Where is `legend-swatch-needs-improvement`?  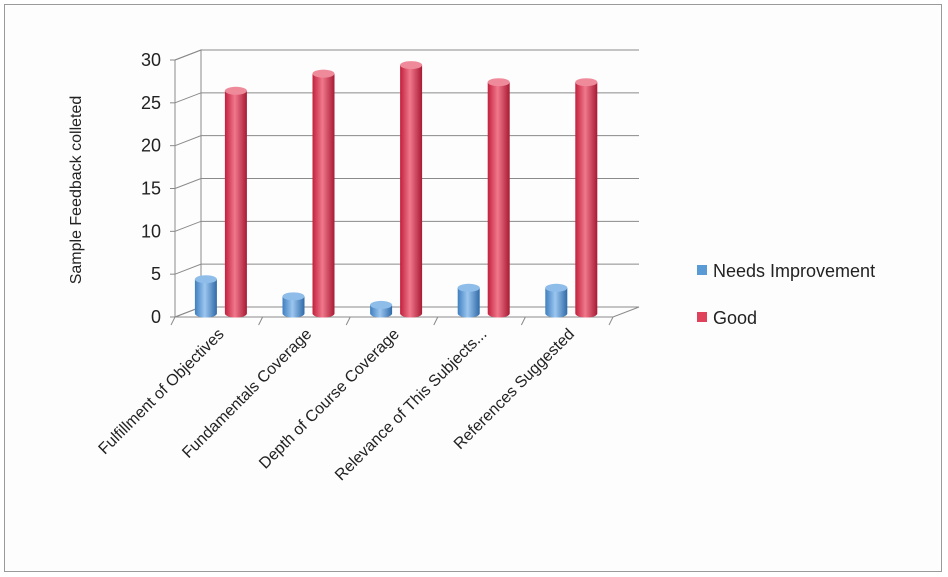 legend-swatch-needs-improvement is located at coordinates (702, 270).